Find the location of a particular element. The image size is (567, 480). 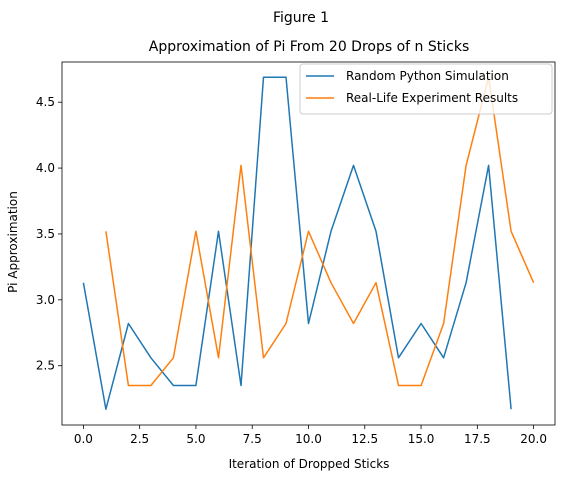

x-tick-label-3: 7.5 is located at coordinates (252, 439).